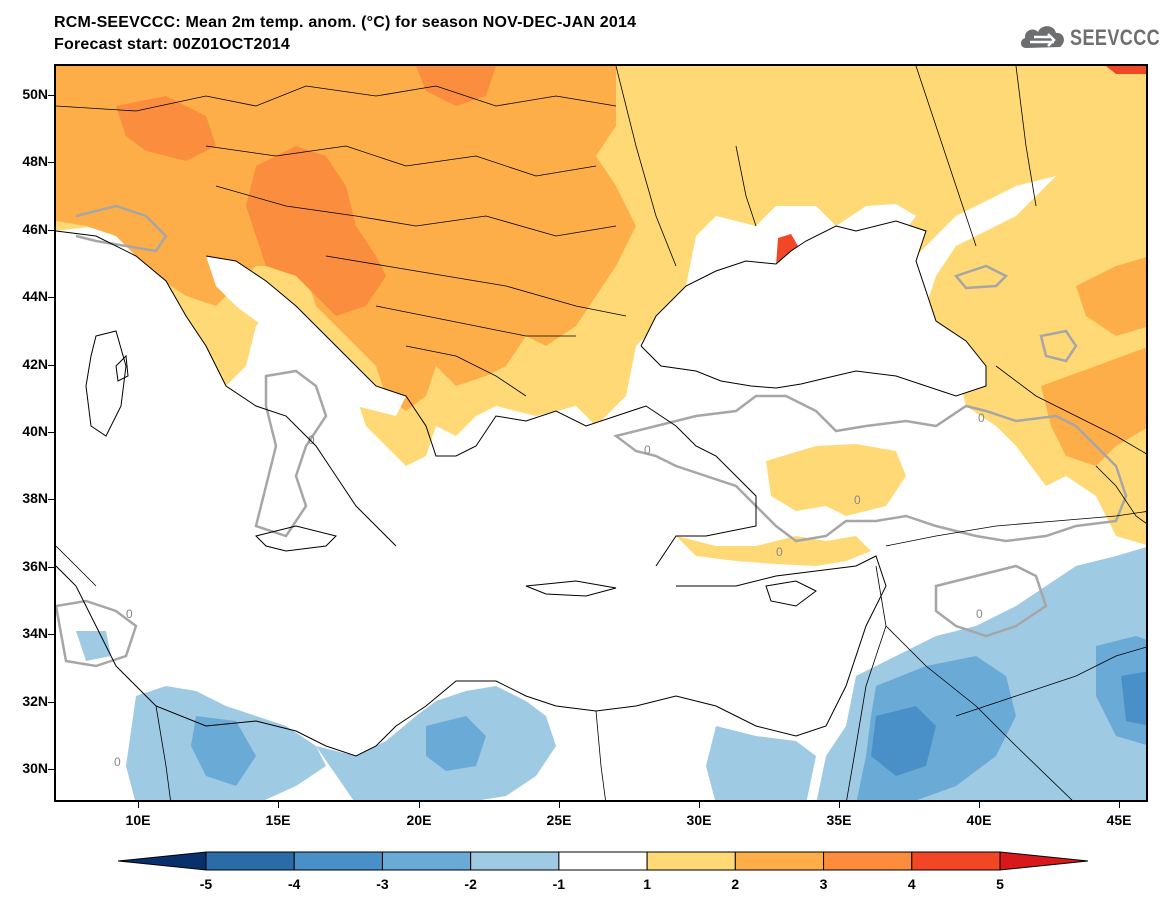 The height and width of the screenshot is (907, 1165). I want to click on lat-label-42n: 42N, so click(35, 364).